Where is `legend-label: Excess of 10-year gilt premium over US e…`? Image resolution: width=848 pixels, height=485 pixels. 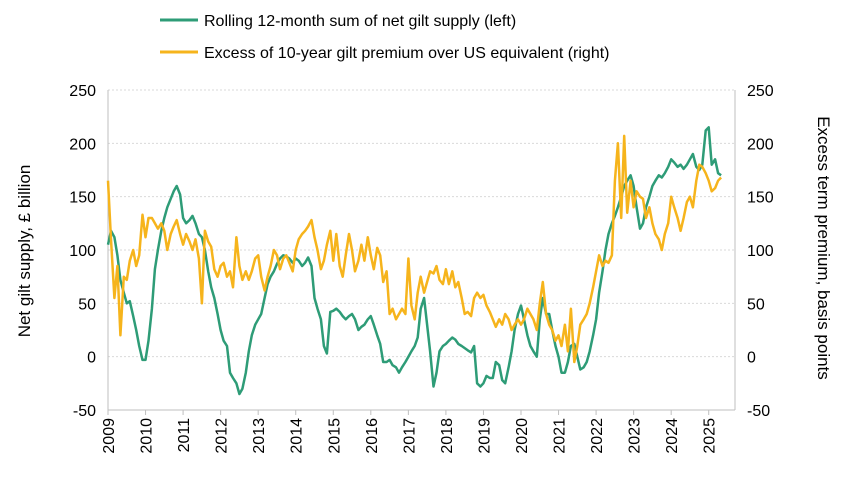 legend-label: Excess of 10-year gilt premium over US e… is located at coordinates (407, 53).